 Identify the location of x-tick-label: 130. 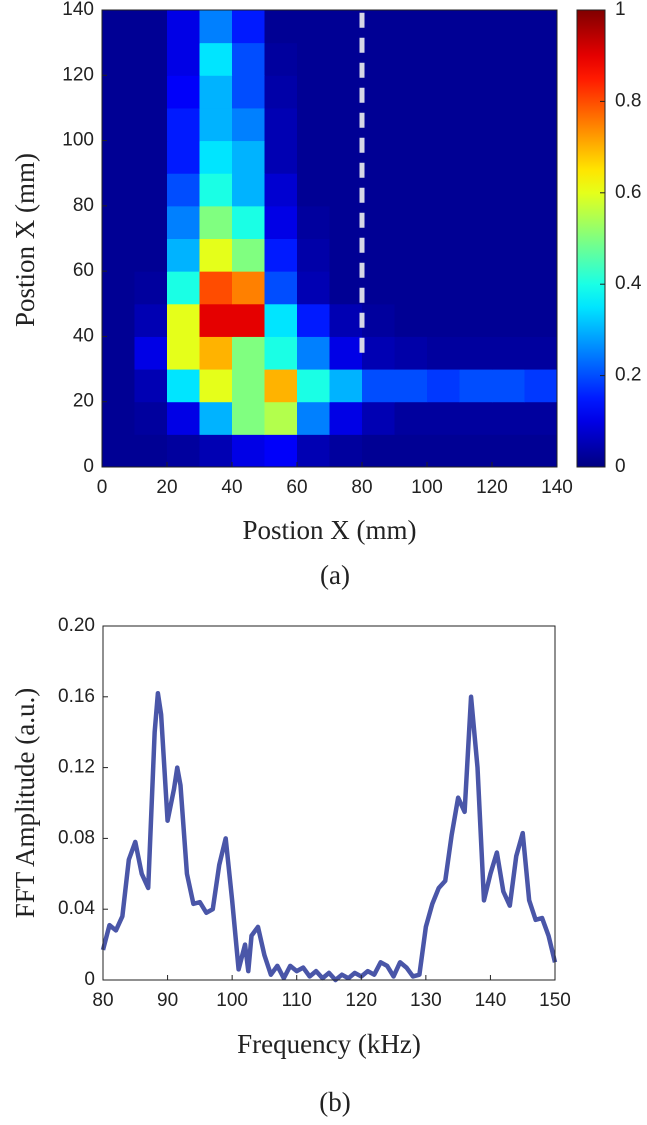
(426, 1000).